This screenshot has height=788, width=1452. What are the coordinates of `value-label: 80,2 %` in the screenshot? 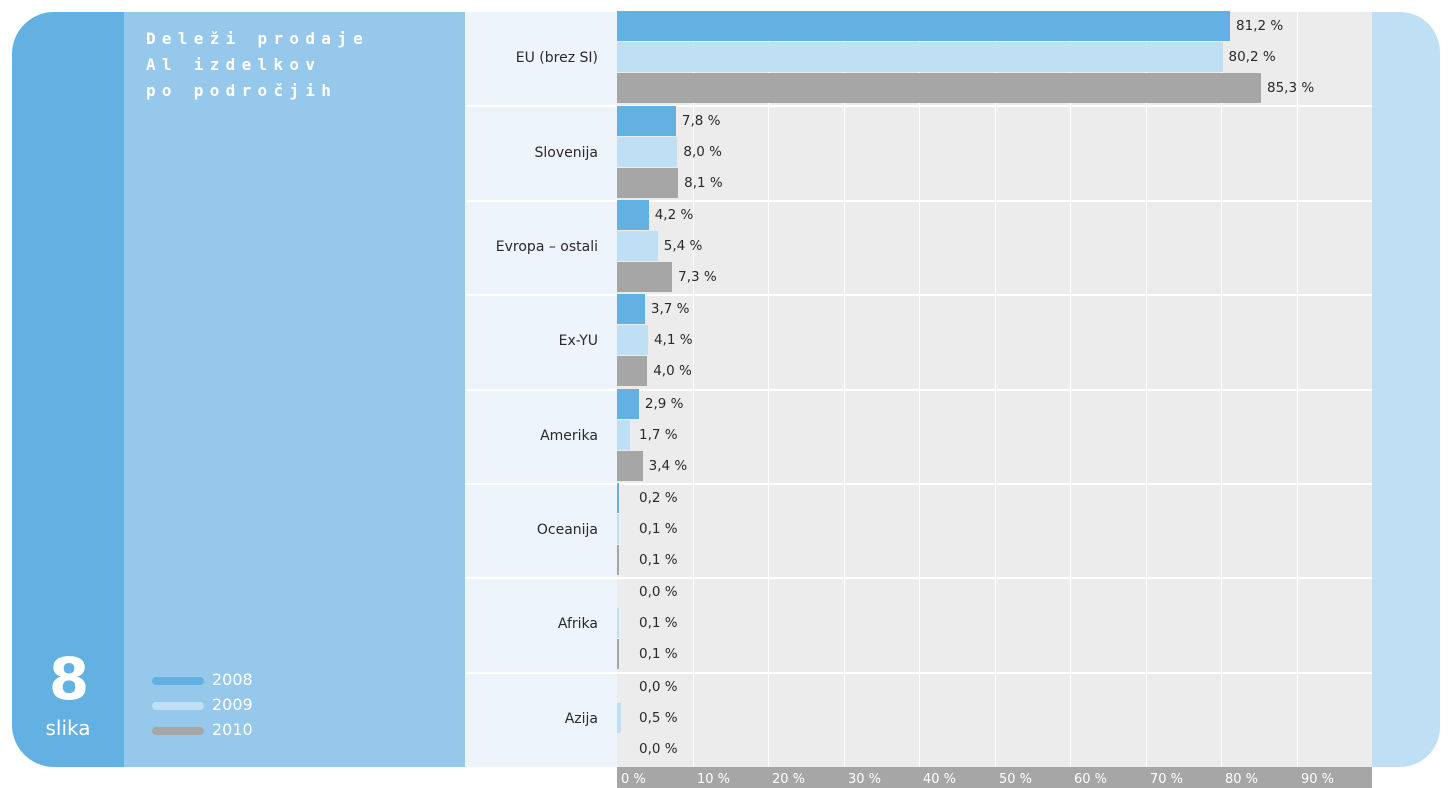 It's located at (1252, 57).